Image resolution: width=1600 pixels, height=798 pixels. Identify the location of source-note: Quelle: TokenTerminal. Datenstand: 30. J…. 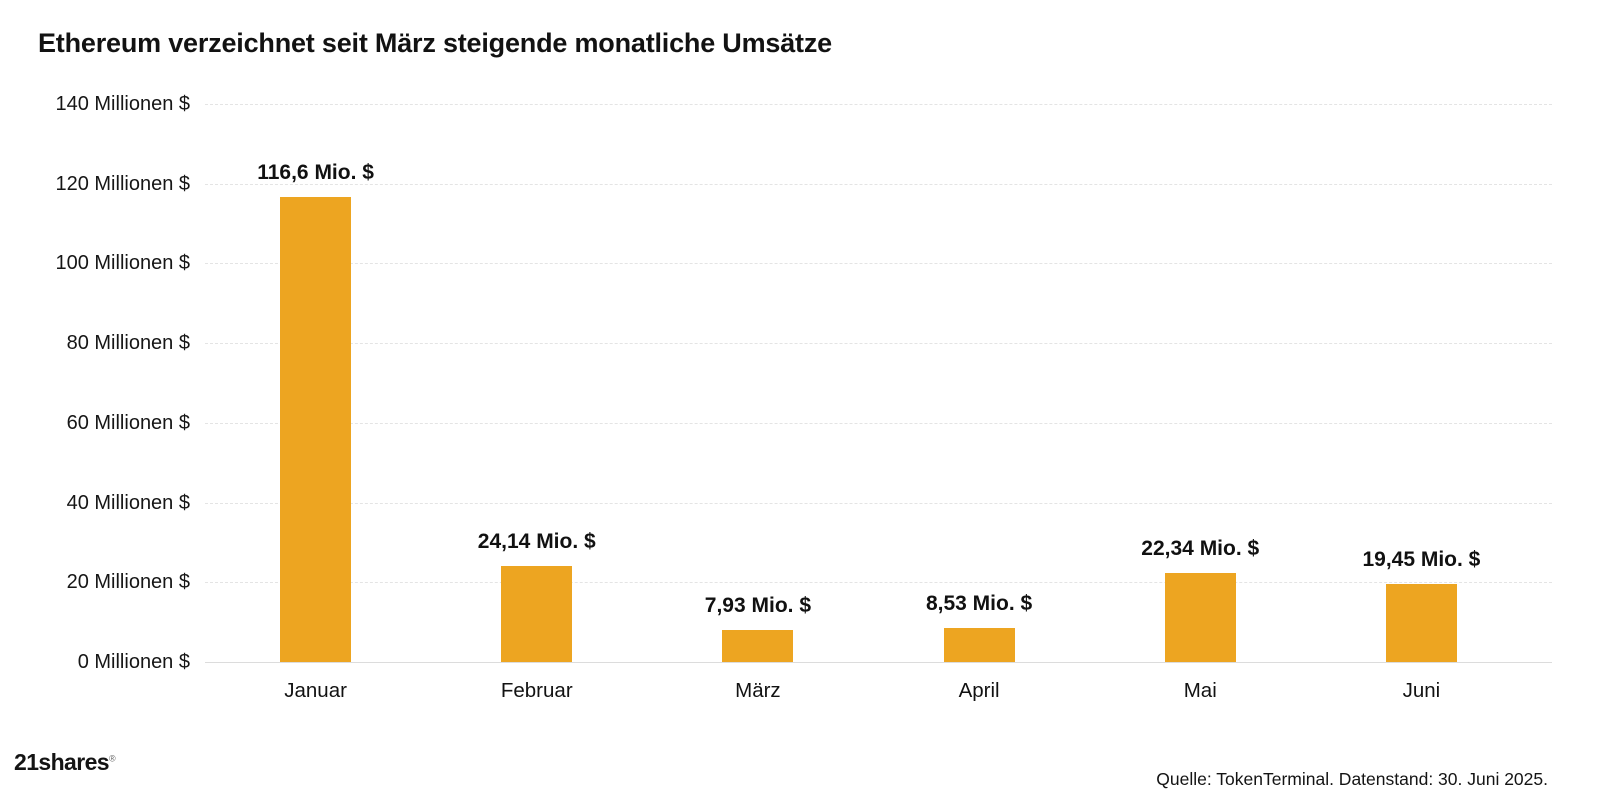
(1352, 779).